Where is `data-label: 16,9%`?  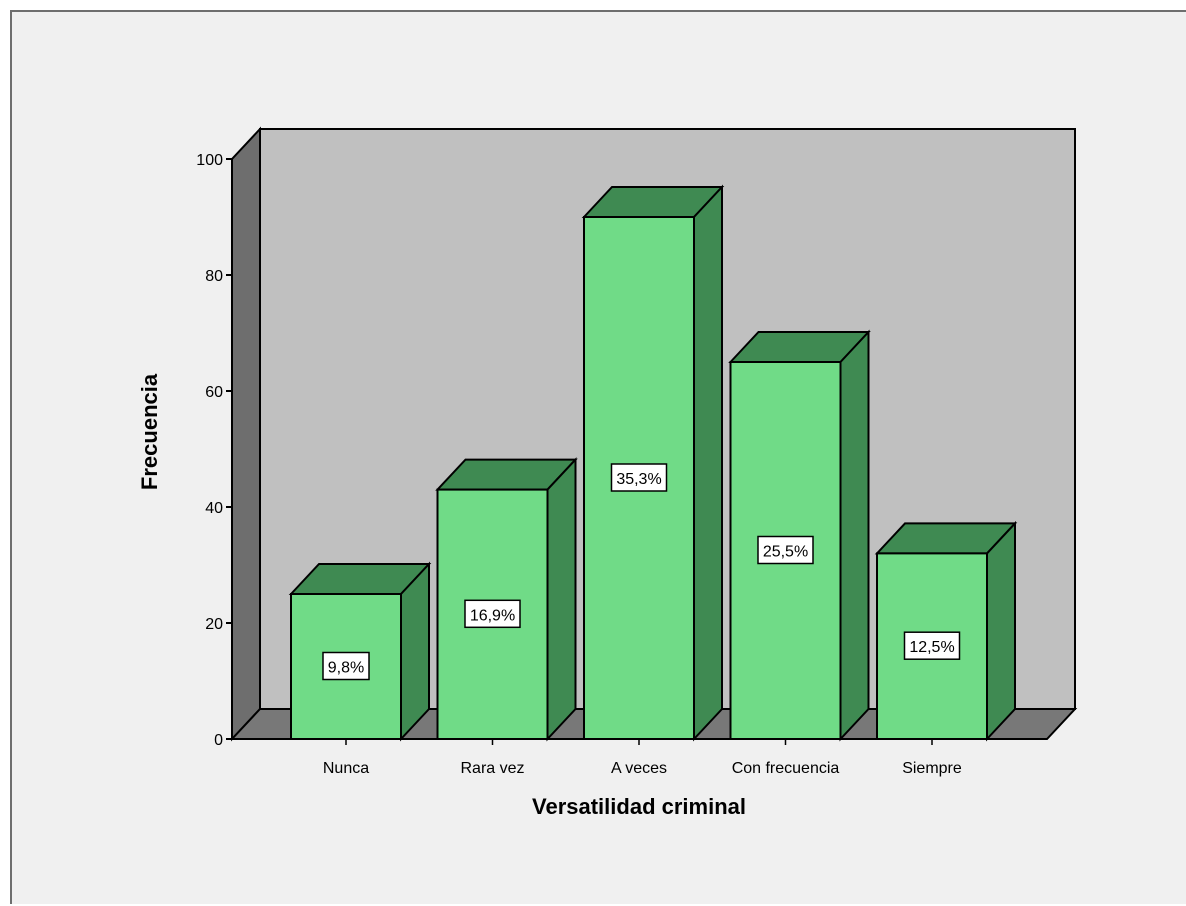 data-label: 16,9% is located at coordinates (492, 614).